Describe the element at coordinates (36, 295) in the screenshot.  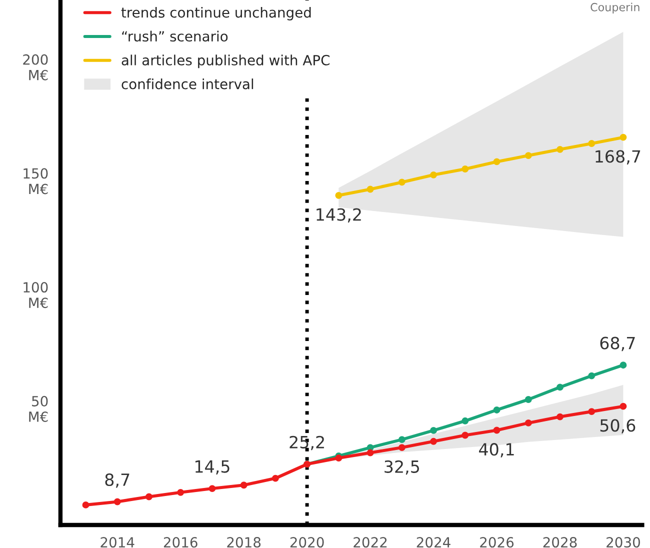
I see `y-tick-label: 100 M€` at that location.